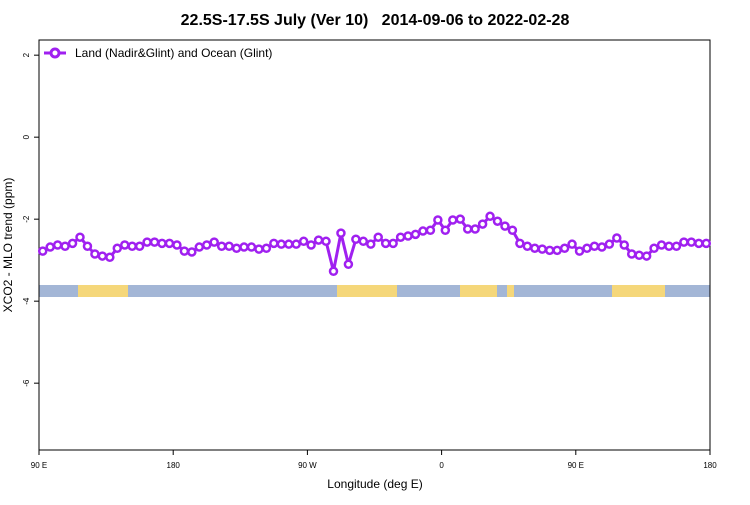 This screenshot has width=750, height=505. I want to click on y-tick-label: -4, so click(26, 301).